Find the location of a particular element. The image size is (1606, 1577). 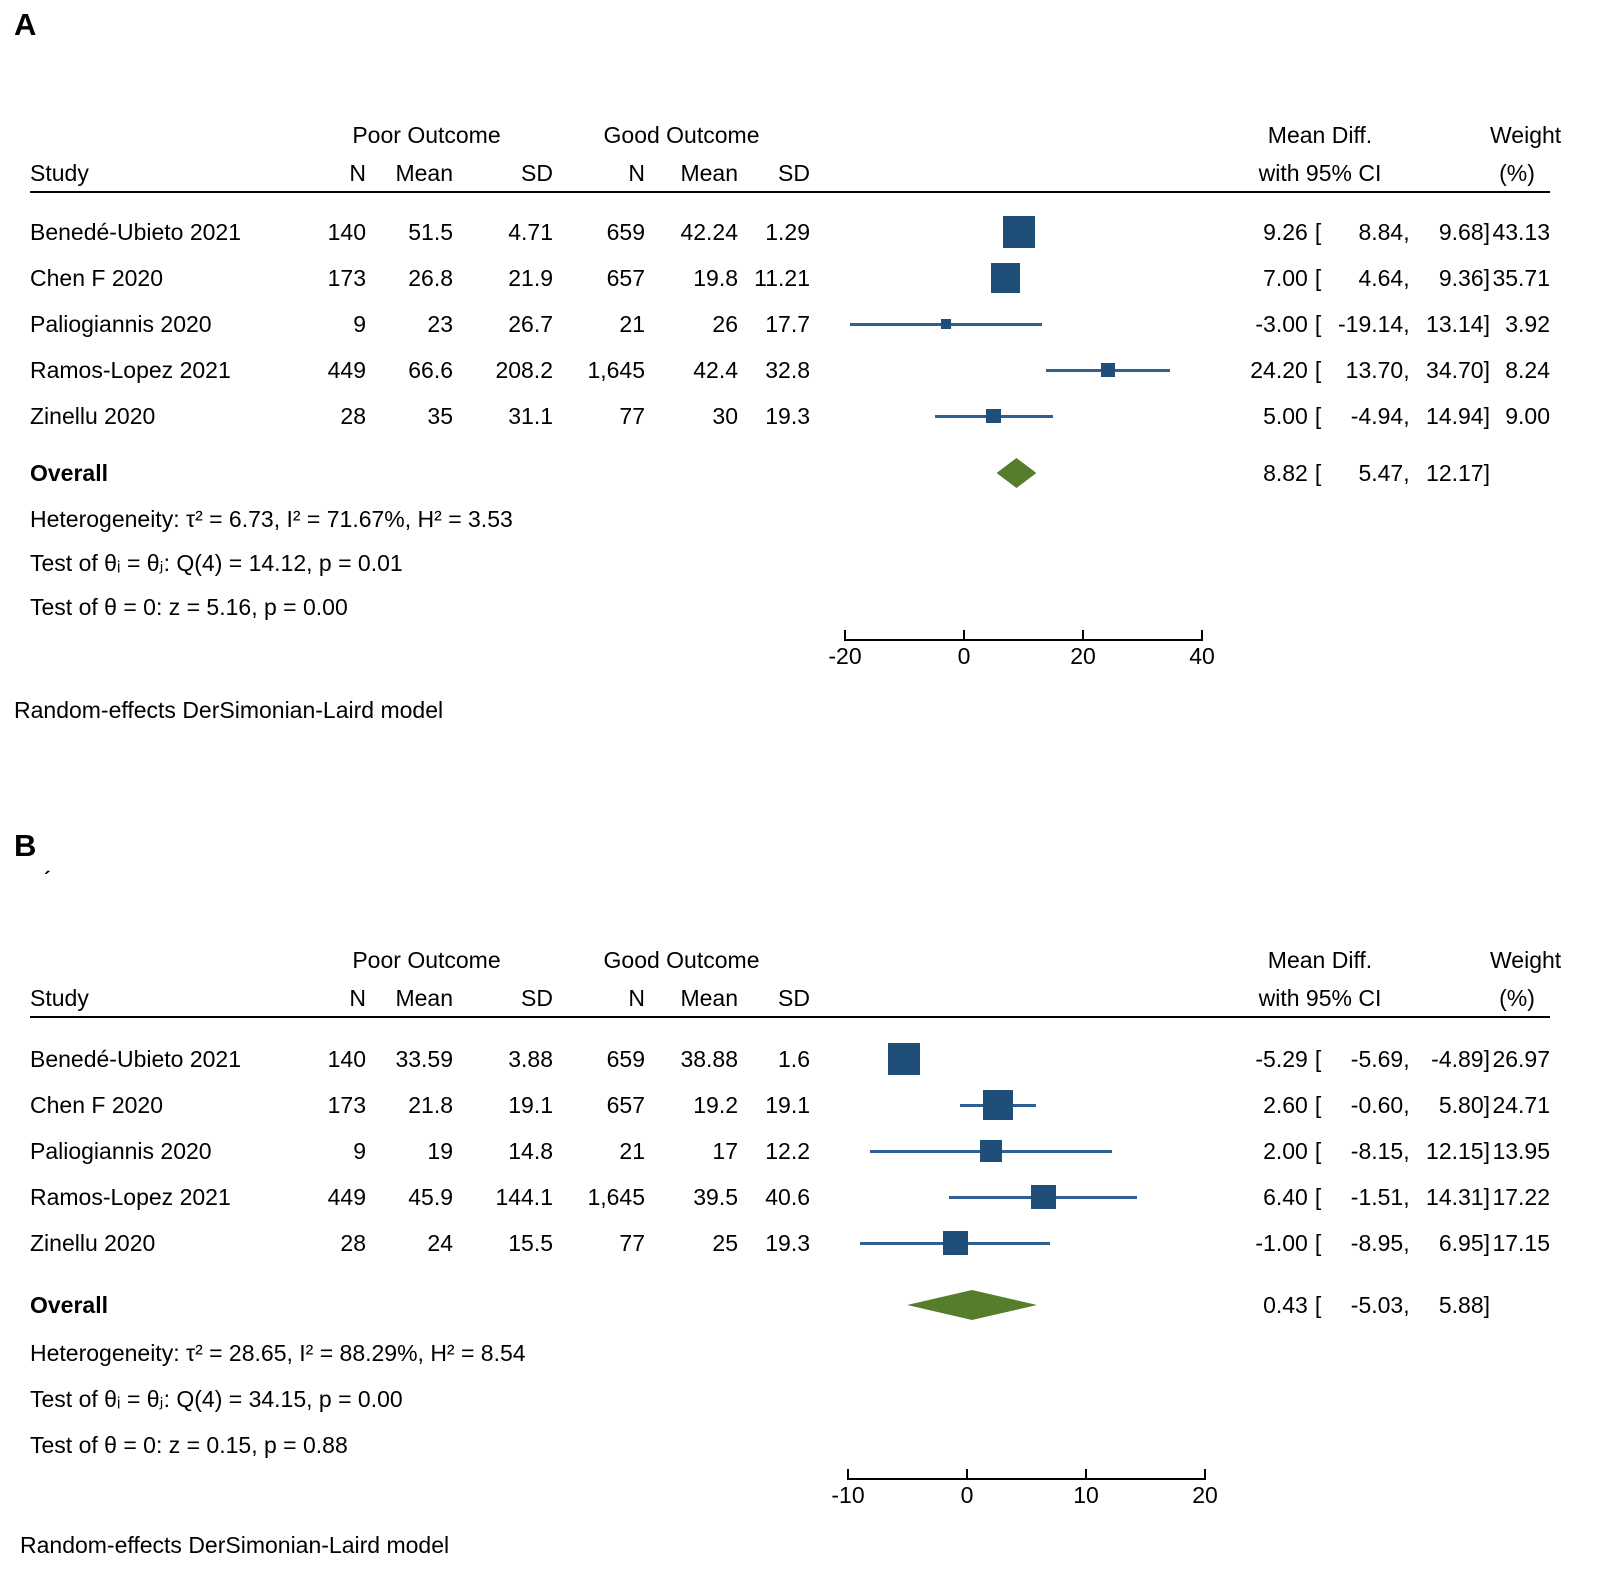

weight-value: 24.71 is located at coordinates (1521, 1104).